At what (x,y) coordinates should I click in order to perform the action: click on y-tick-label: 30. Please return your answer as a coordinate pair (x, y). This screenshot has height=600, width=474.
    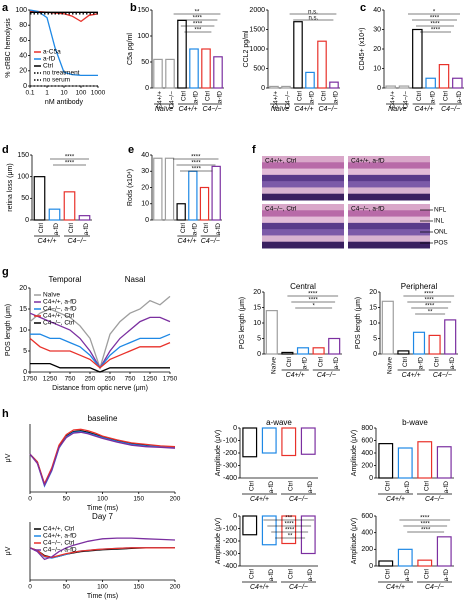
    Looking at the image, I should click on (145, 171).